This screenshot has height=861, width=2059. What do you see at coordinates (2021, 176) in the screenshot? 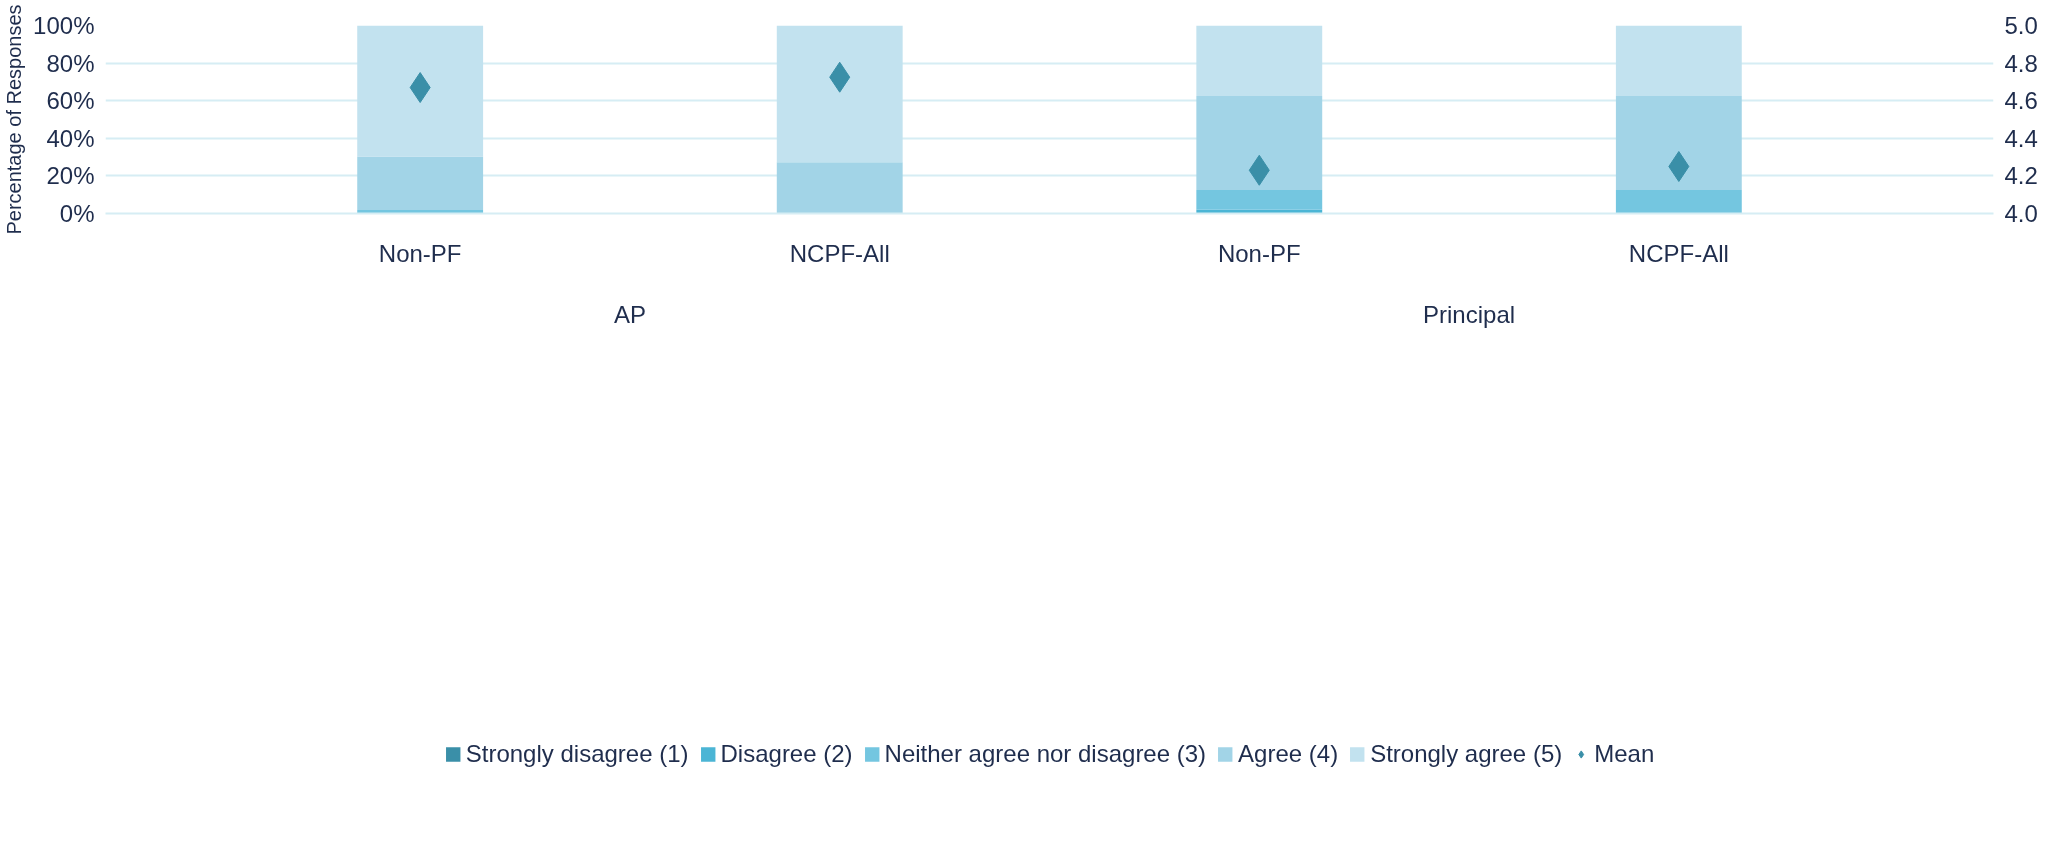
I see `y2-tick-label: 4.2` at bounding box center [2021, 176].